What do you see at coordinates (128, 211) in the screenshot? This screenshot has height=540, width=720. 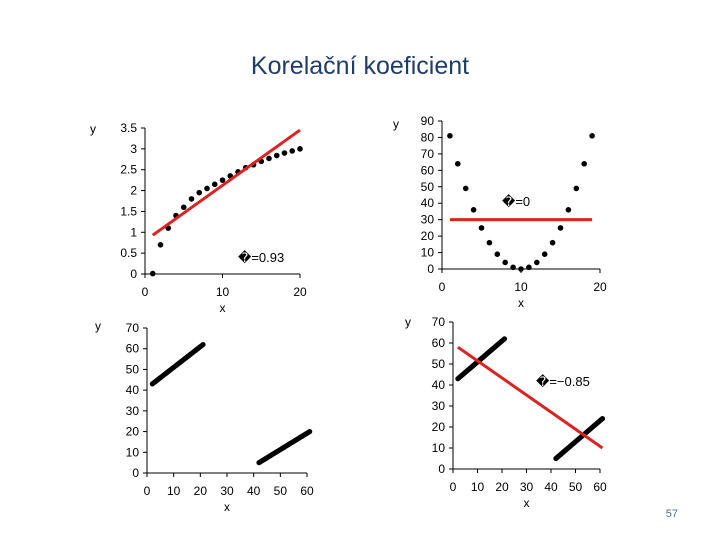 I see `y-tick-label: 1.5` at bounding box center [128, 211].